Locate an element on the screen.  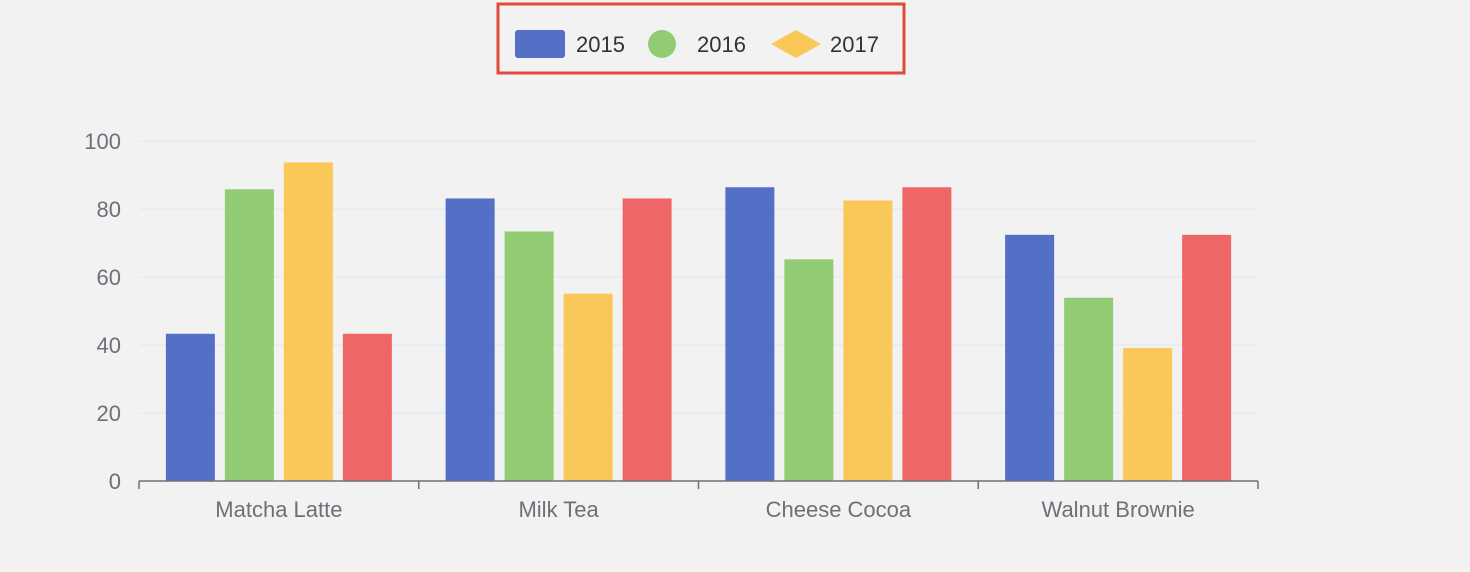
legend: 2015 2016 2017 is located at coordinates (701, 38).